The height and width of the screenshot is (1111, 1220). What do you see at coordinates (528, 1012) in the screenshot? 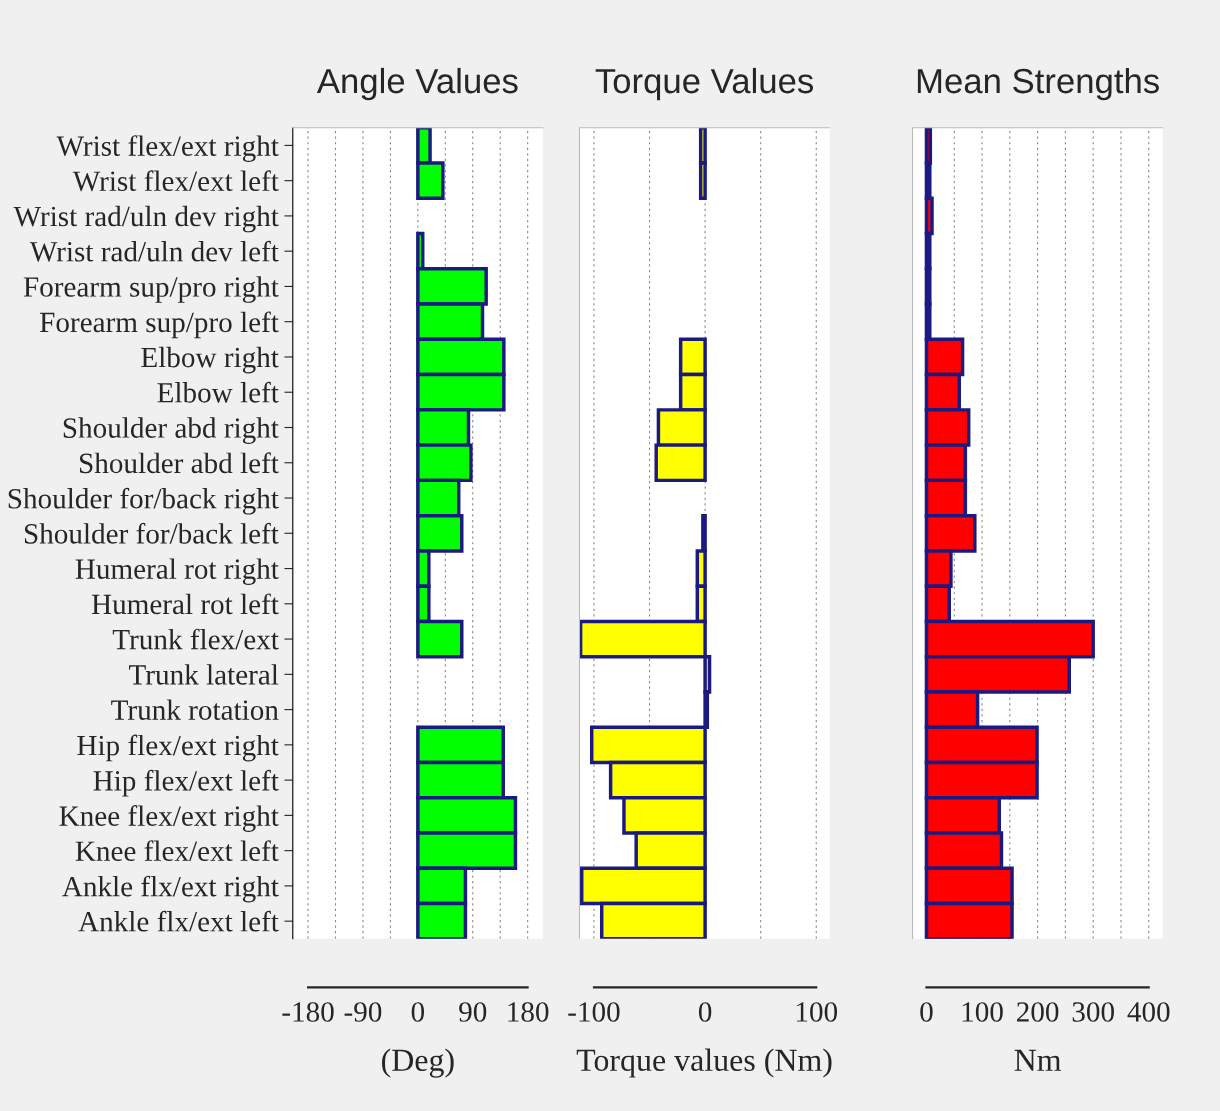
I see `x-tick-label: 180` at bounding box center [528, 1012].